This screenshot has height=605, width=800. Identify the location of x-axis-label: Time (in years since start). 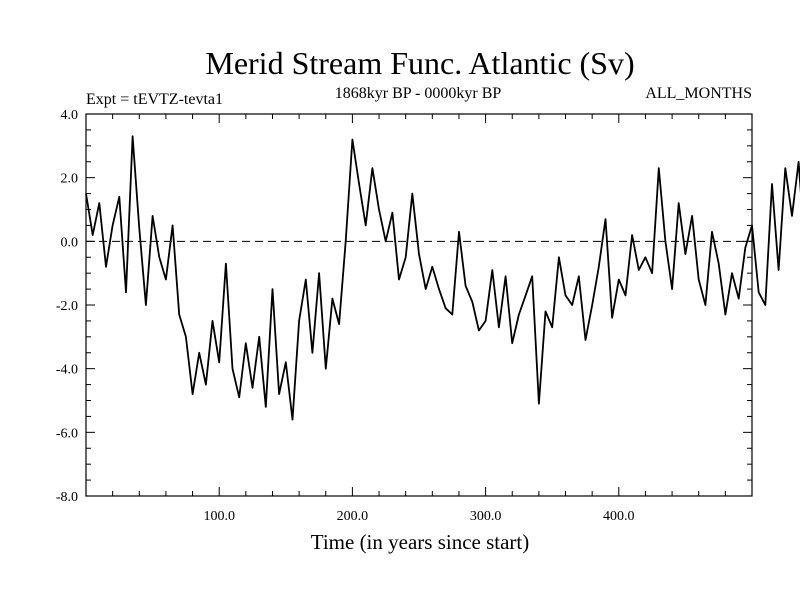
(420, 542).